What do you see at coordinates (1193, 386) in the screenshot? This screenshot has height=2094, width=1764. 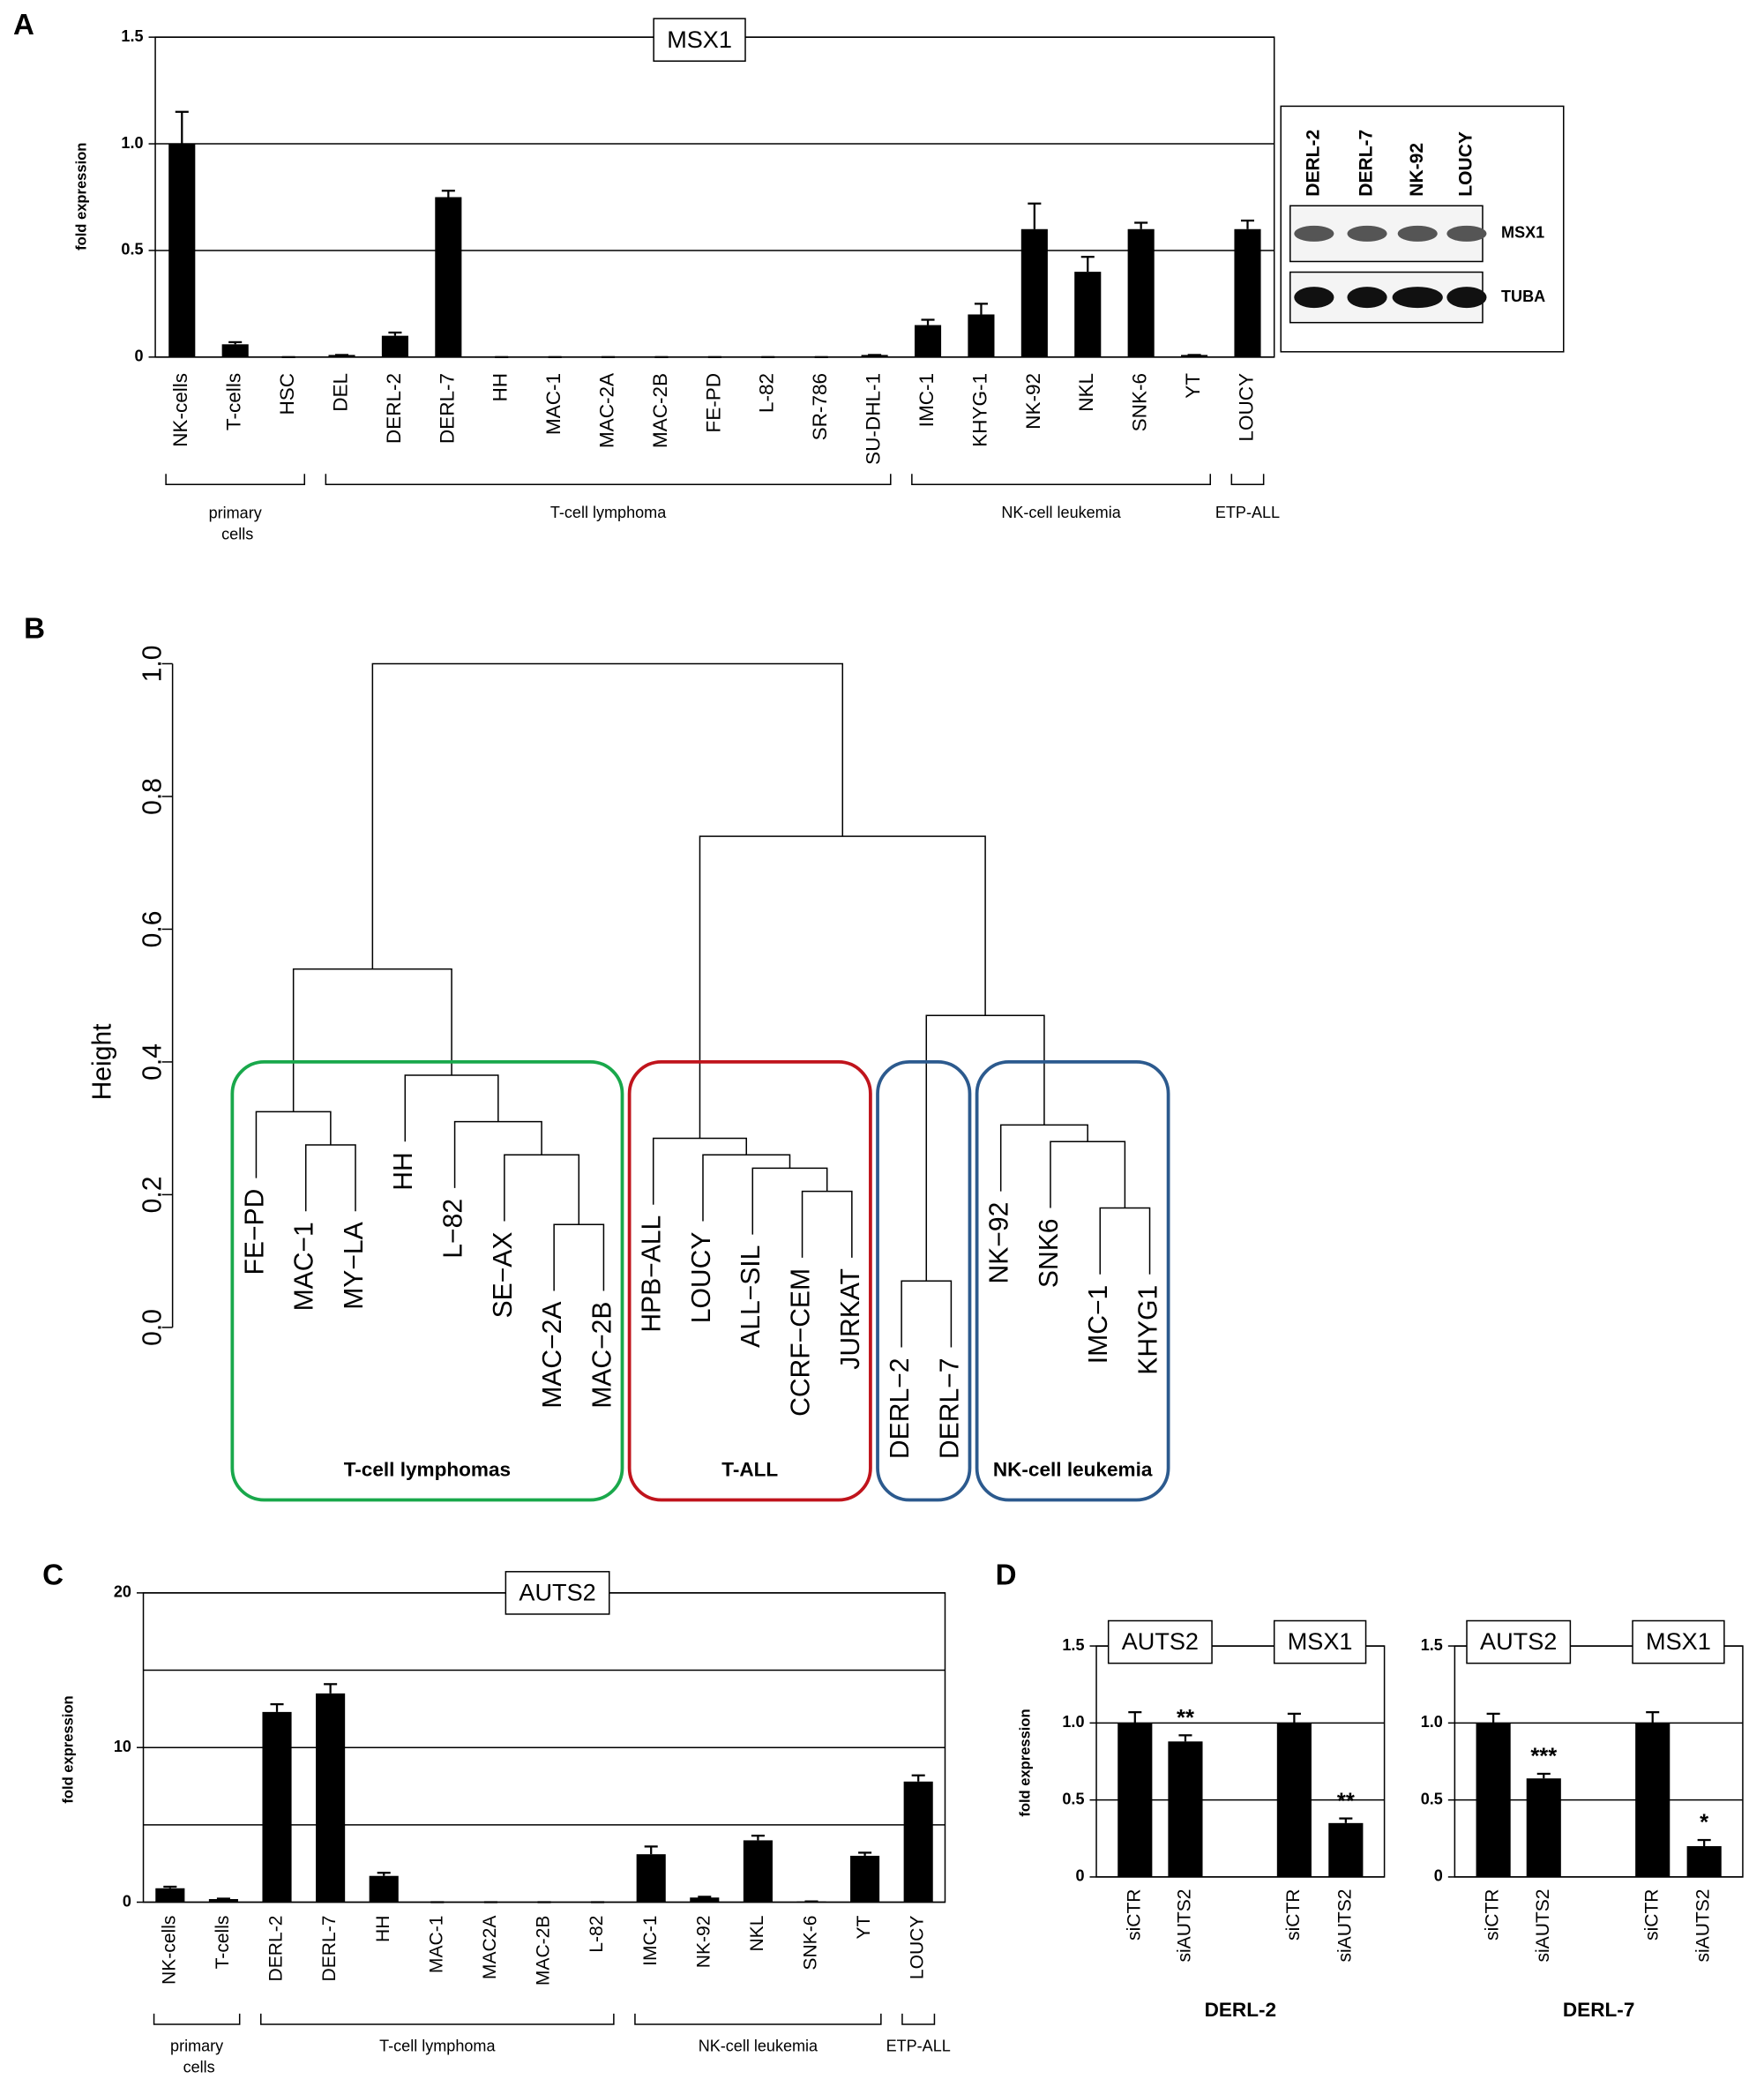 I see `x-tick-label: YT` at bounding box center [1193, 386].